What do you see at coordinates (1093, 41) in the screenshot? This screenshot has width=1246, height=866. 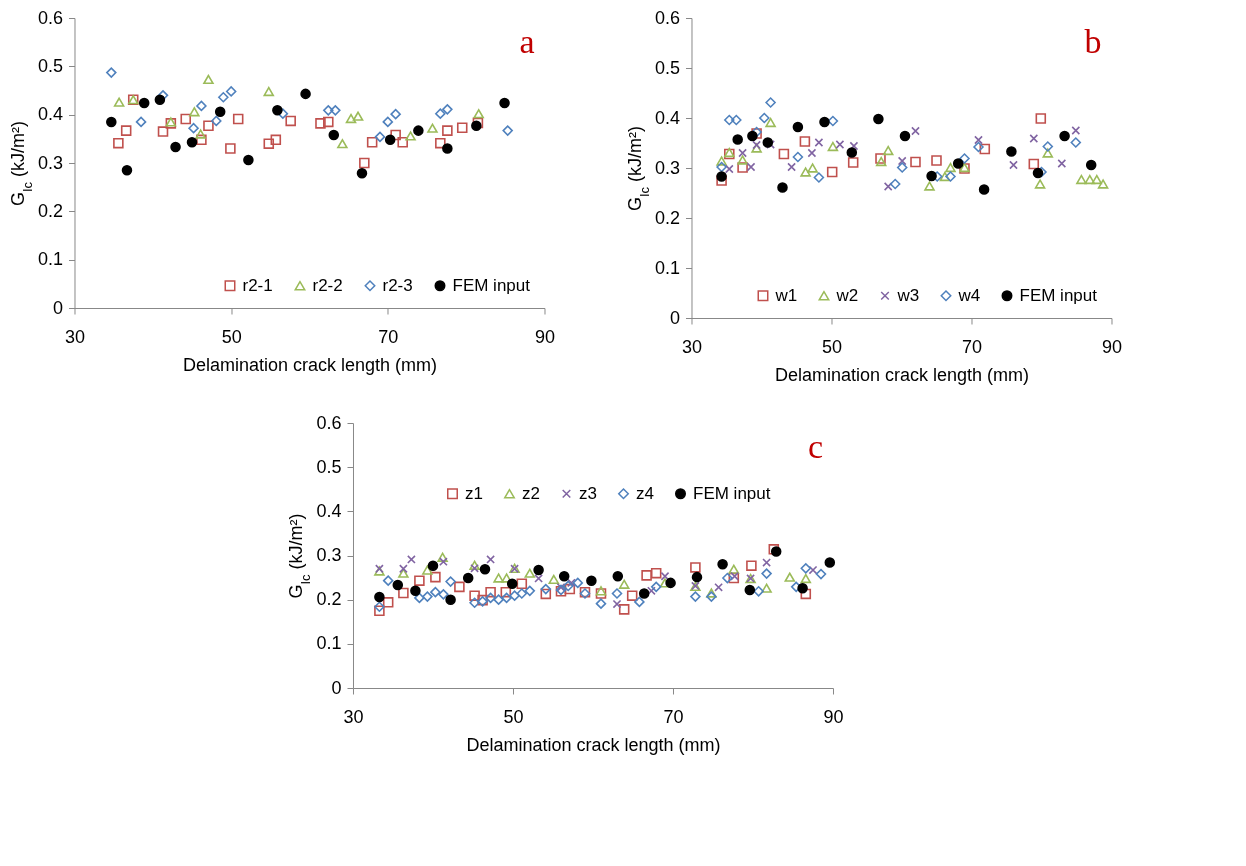 I see `annotation: b` at bounding box center [1093, 41].